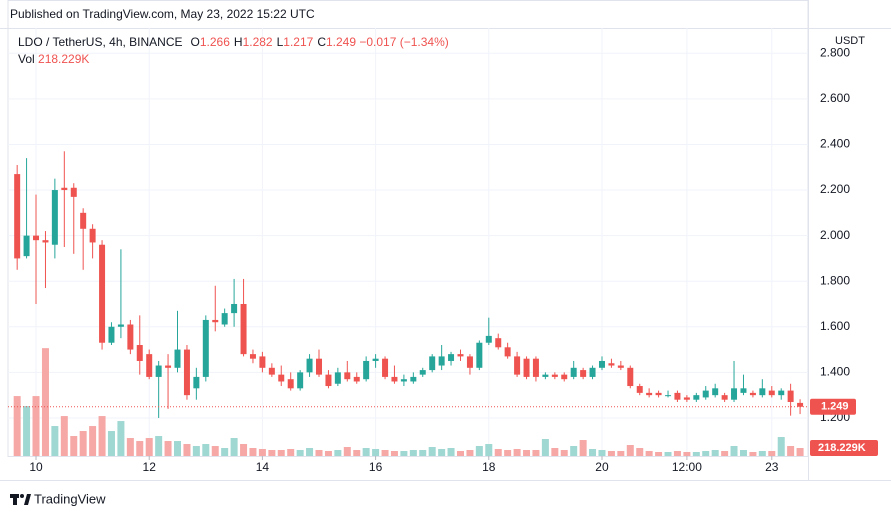 The width and height of the screenshot is (891, 518). I want to click on x-tick-label: 23, so click(772, 467).